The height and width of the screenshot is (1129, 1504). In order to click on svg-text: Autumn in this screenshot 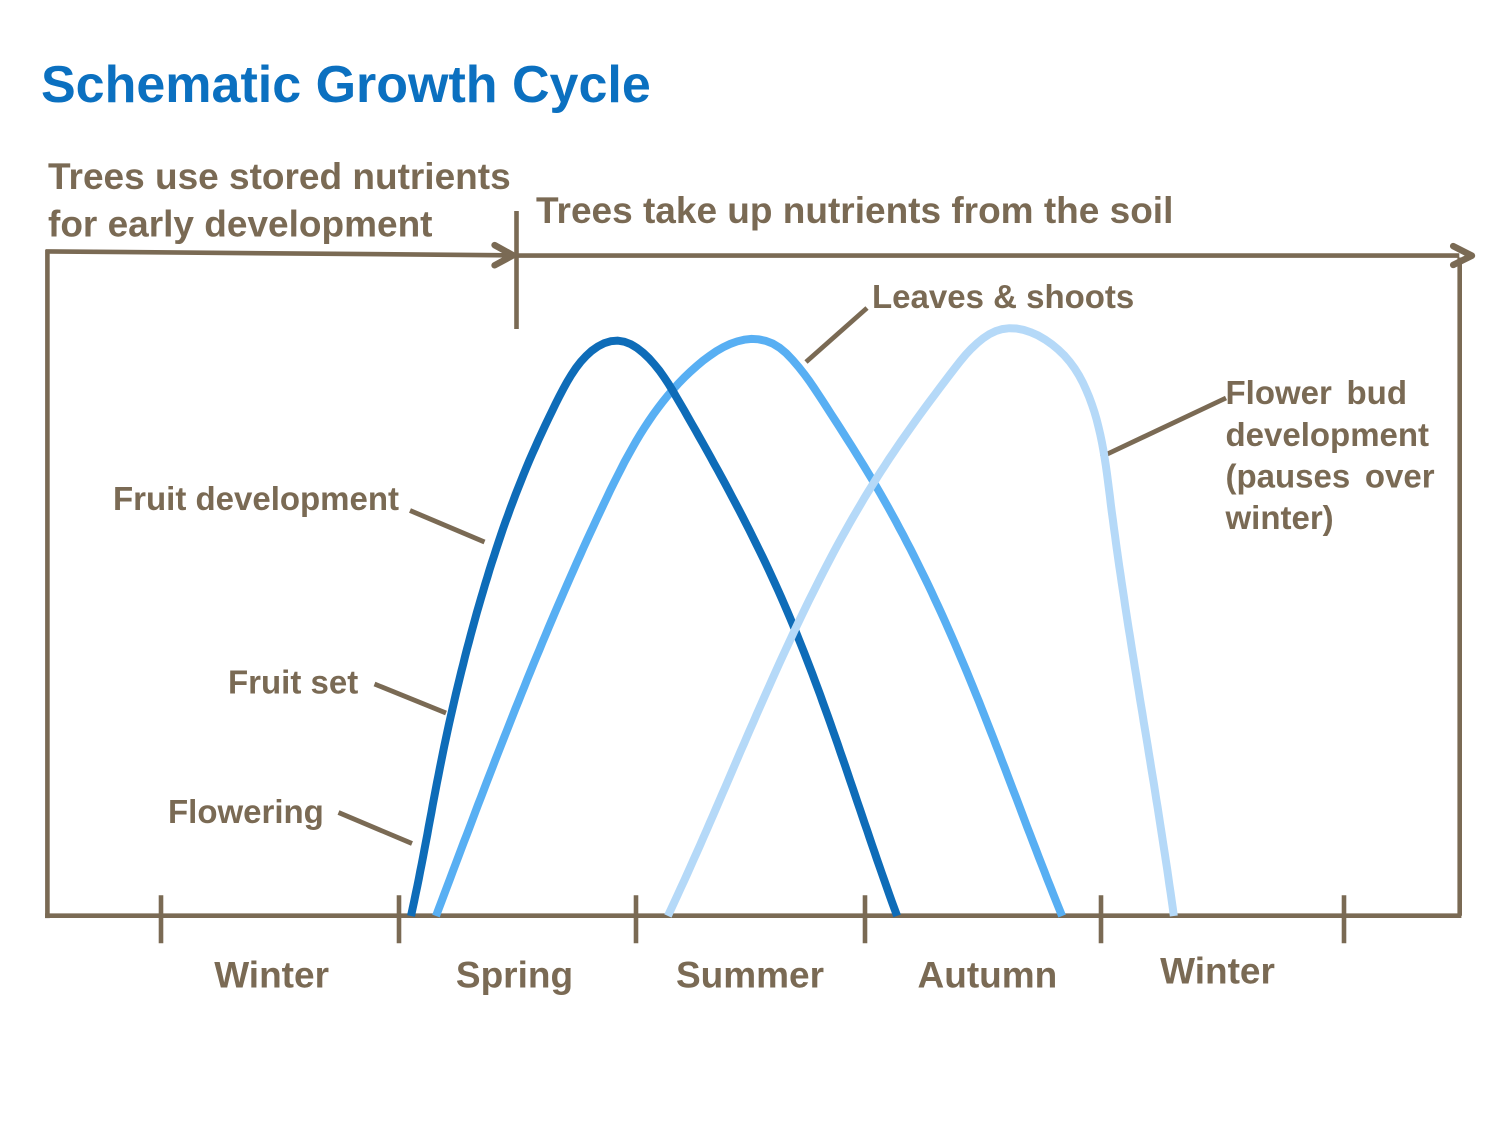, I will do `click(988, 975)`.